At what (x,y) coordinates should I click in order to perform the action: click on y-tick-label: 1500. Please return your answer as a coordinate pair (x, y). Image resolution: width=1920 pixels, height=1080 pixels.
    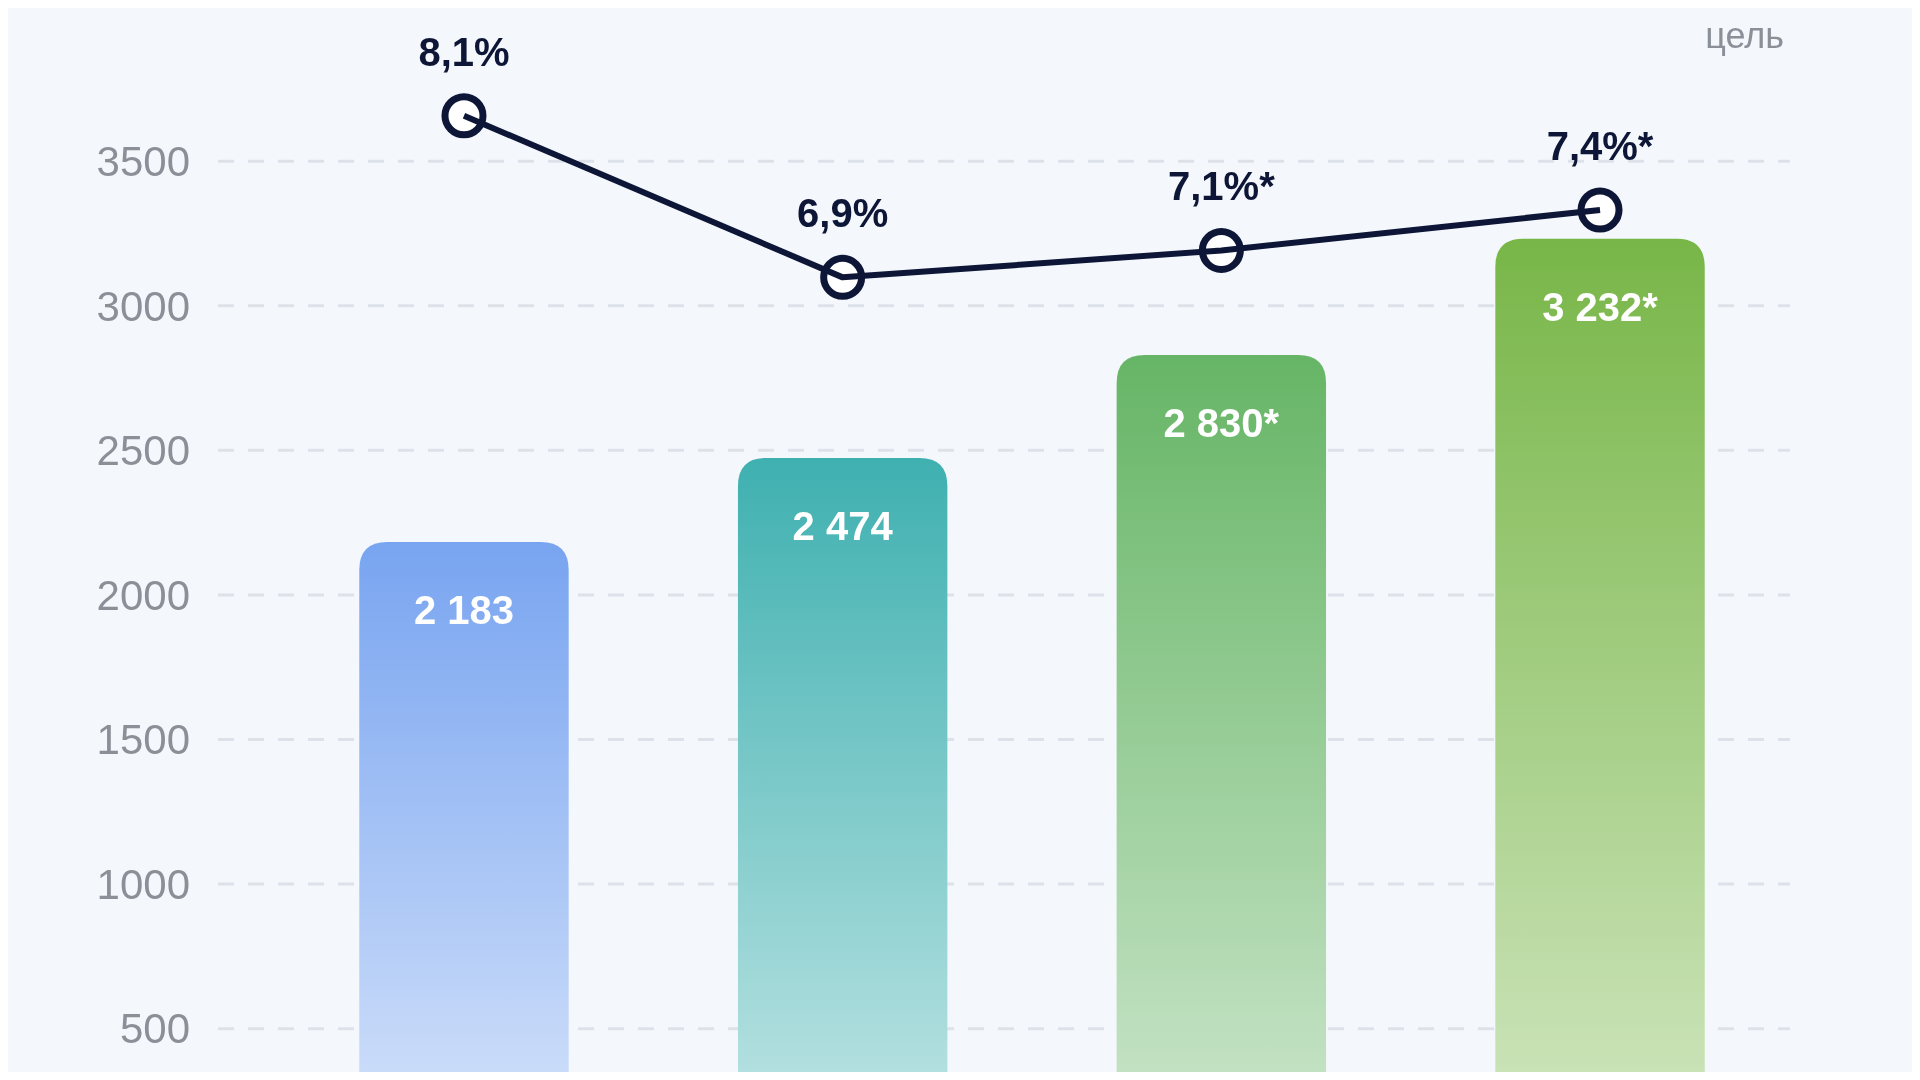
    Looking at the image, I should click on (143, 740).